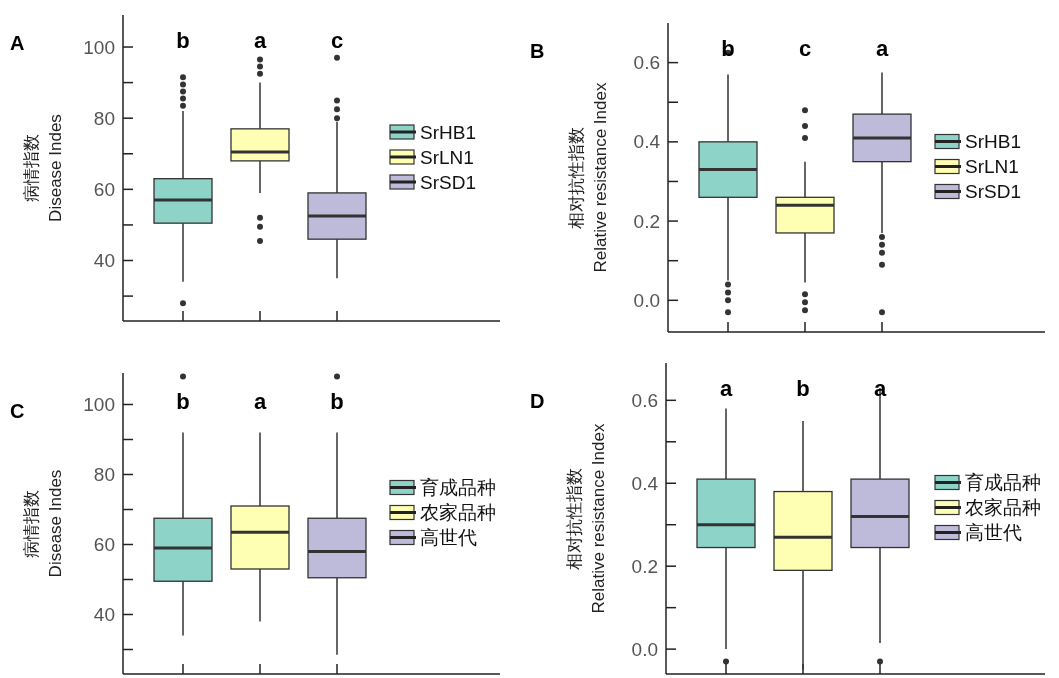 The image size is (1059, 678). I want to click on text: A, so click(17, 43).